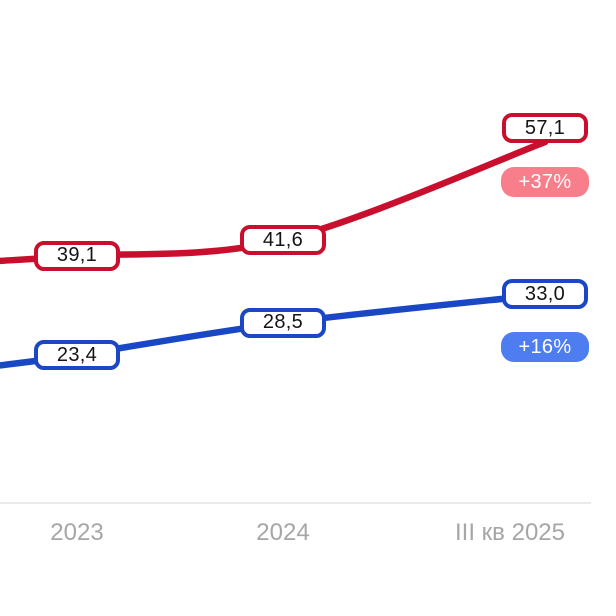  I want to click on data-label-box-blue-2024: 28,5, so click(283, 322).